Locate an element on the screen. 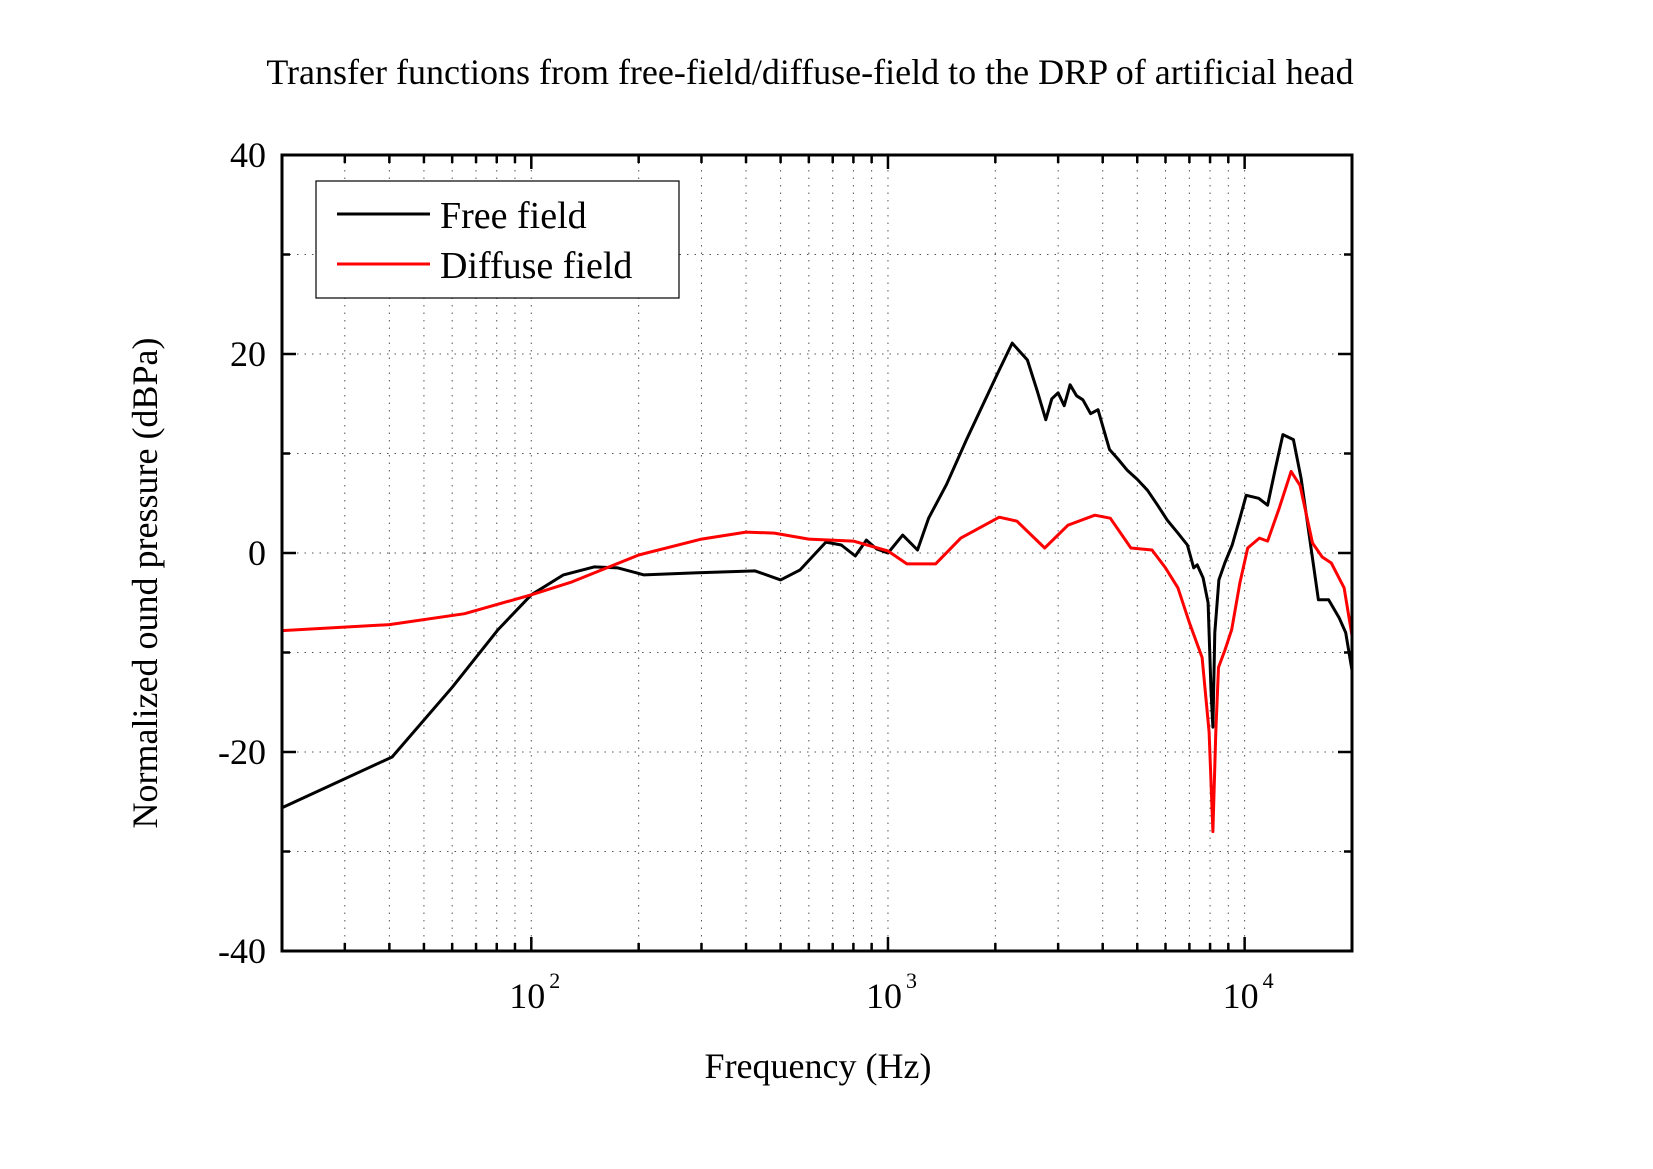 This screenshot has width=1653, height=1169. legend-box is located at coordinates (497, 239).